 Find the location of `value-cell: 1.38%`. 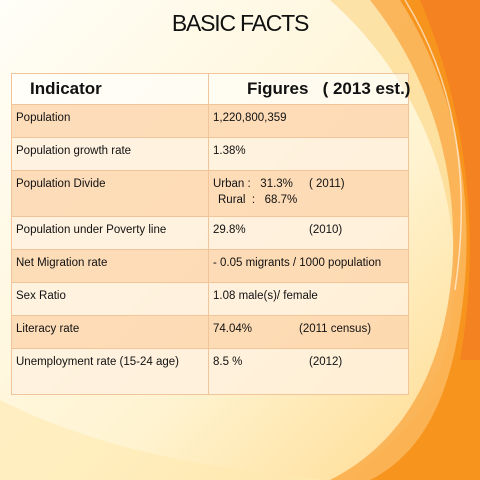

value-cell: 1.38% is located at coordinates (308, 154).